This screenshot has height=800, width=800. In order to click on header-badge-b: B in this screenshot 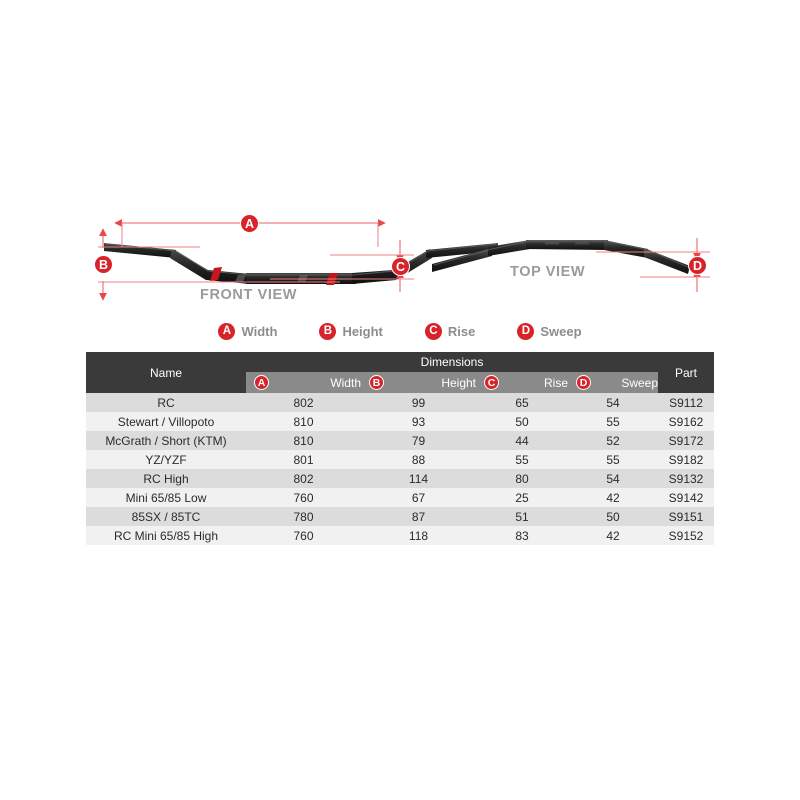, I will do `click(376, 382)`.